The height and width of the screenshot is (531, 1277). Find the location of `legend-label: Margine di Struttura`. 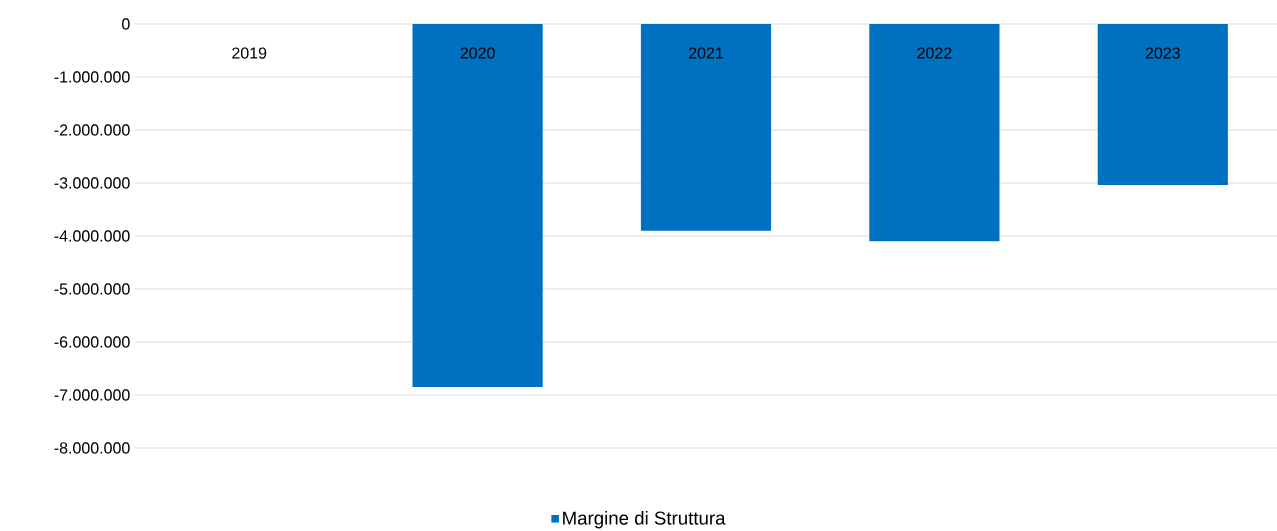

legend-label: Margine di Struttura is located at coordinates (644, 520).